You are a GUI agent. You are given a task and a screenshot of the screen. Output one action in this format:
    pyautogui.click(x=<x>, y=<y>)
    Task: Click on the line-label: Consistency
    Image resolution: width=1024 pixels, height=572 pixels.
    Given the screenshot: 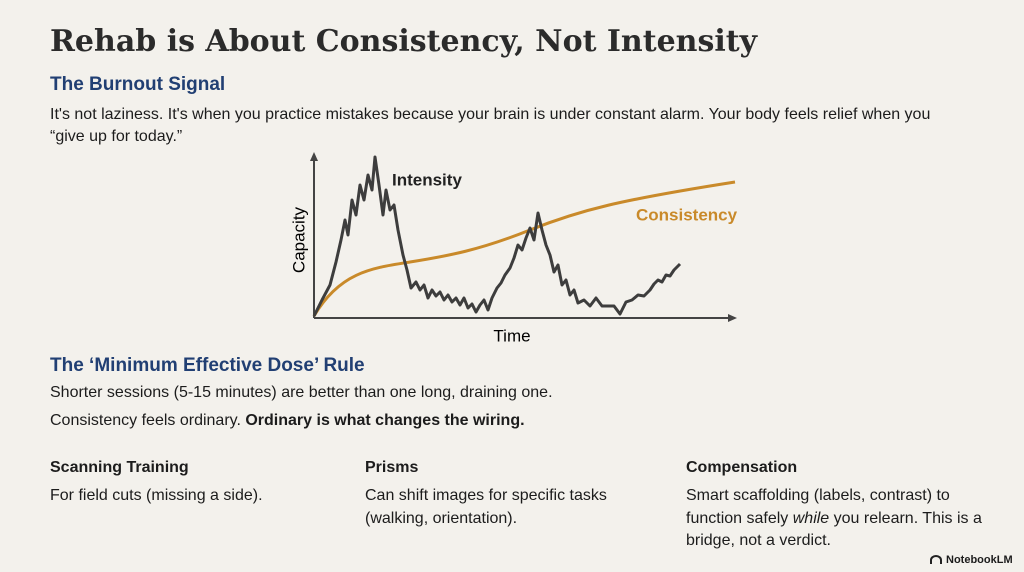 What is the action you would take?
    pyautogui.click(x=687, y=214)
    